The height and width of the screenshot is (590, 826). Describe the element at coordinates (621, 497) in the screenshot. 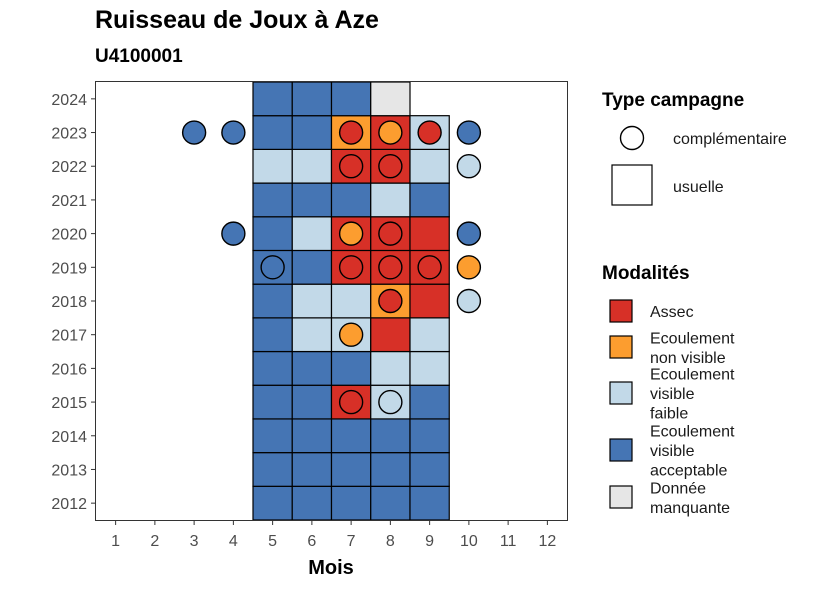

I see `legend-key-manquante` at that location.